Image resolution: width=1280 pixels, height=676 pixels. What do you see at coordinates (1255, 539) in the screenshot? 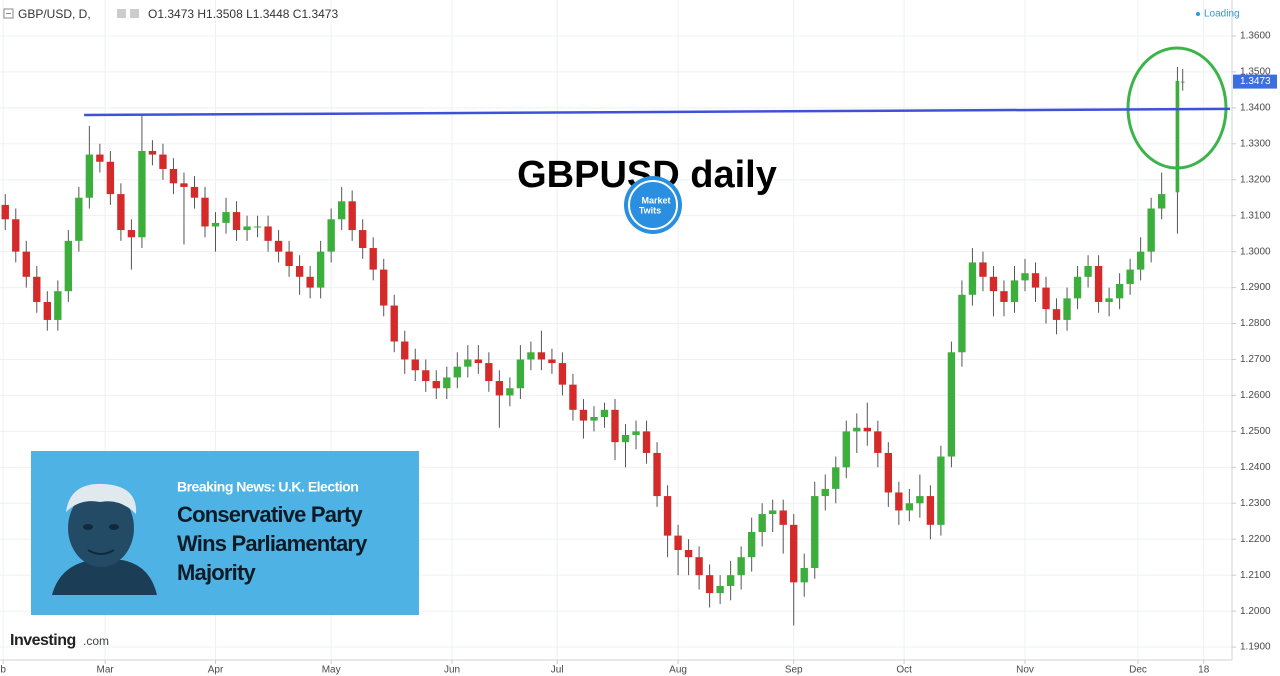
I see `y-tick-label: 1.2200` at bounding box center [1255, 539].